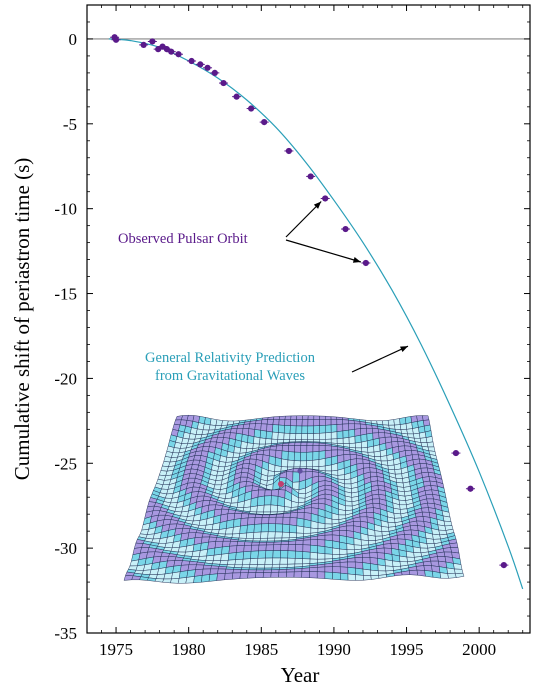 This screenshot has height=692, width=542. I want to click on prediction-annotation-line2: from Gravitational Waves, so click(230, 376).